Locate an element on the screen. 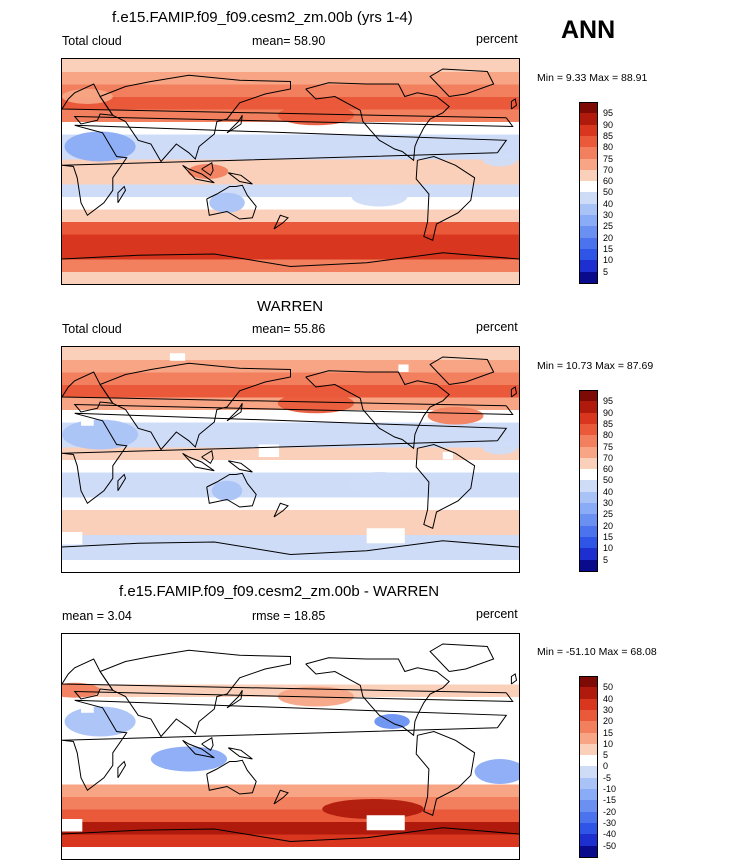 The height and width of the screenshot is (866, 733). panel-1-variable-label: Total cloud is located at coordinates (92, 41).